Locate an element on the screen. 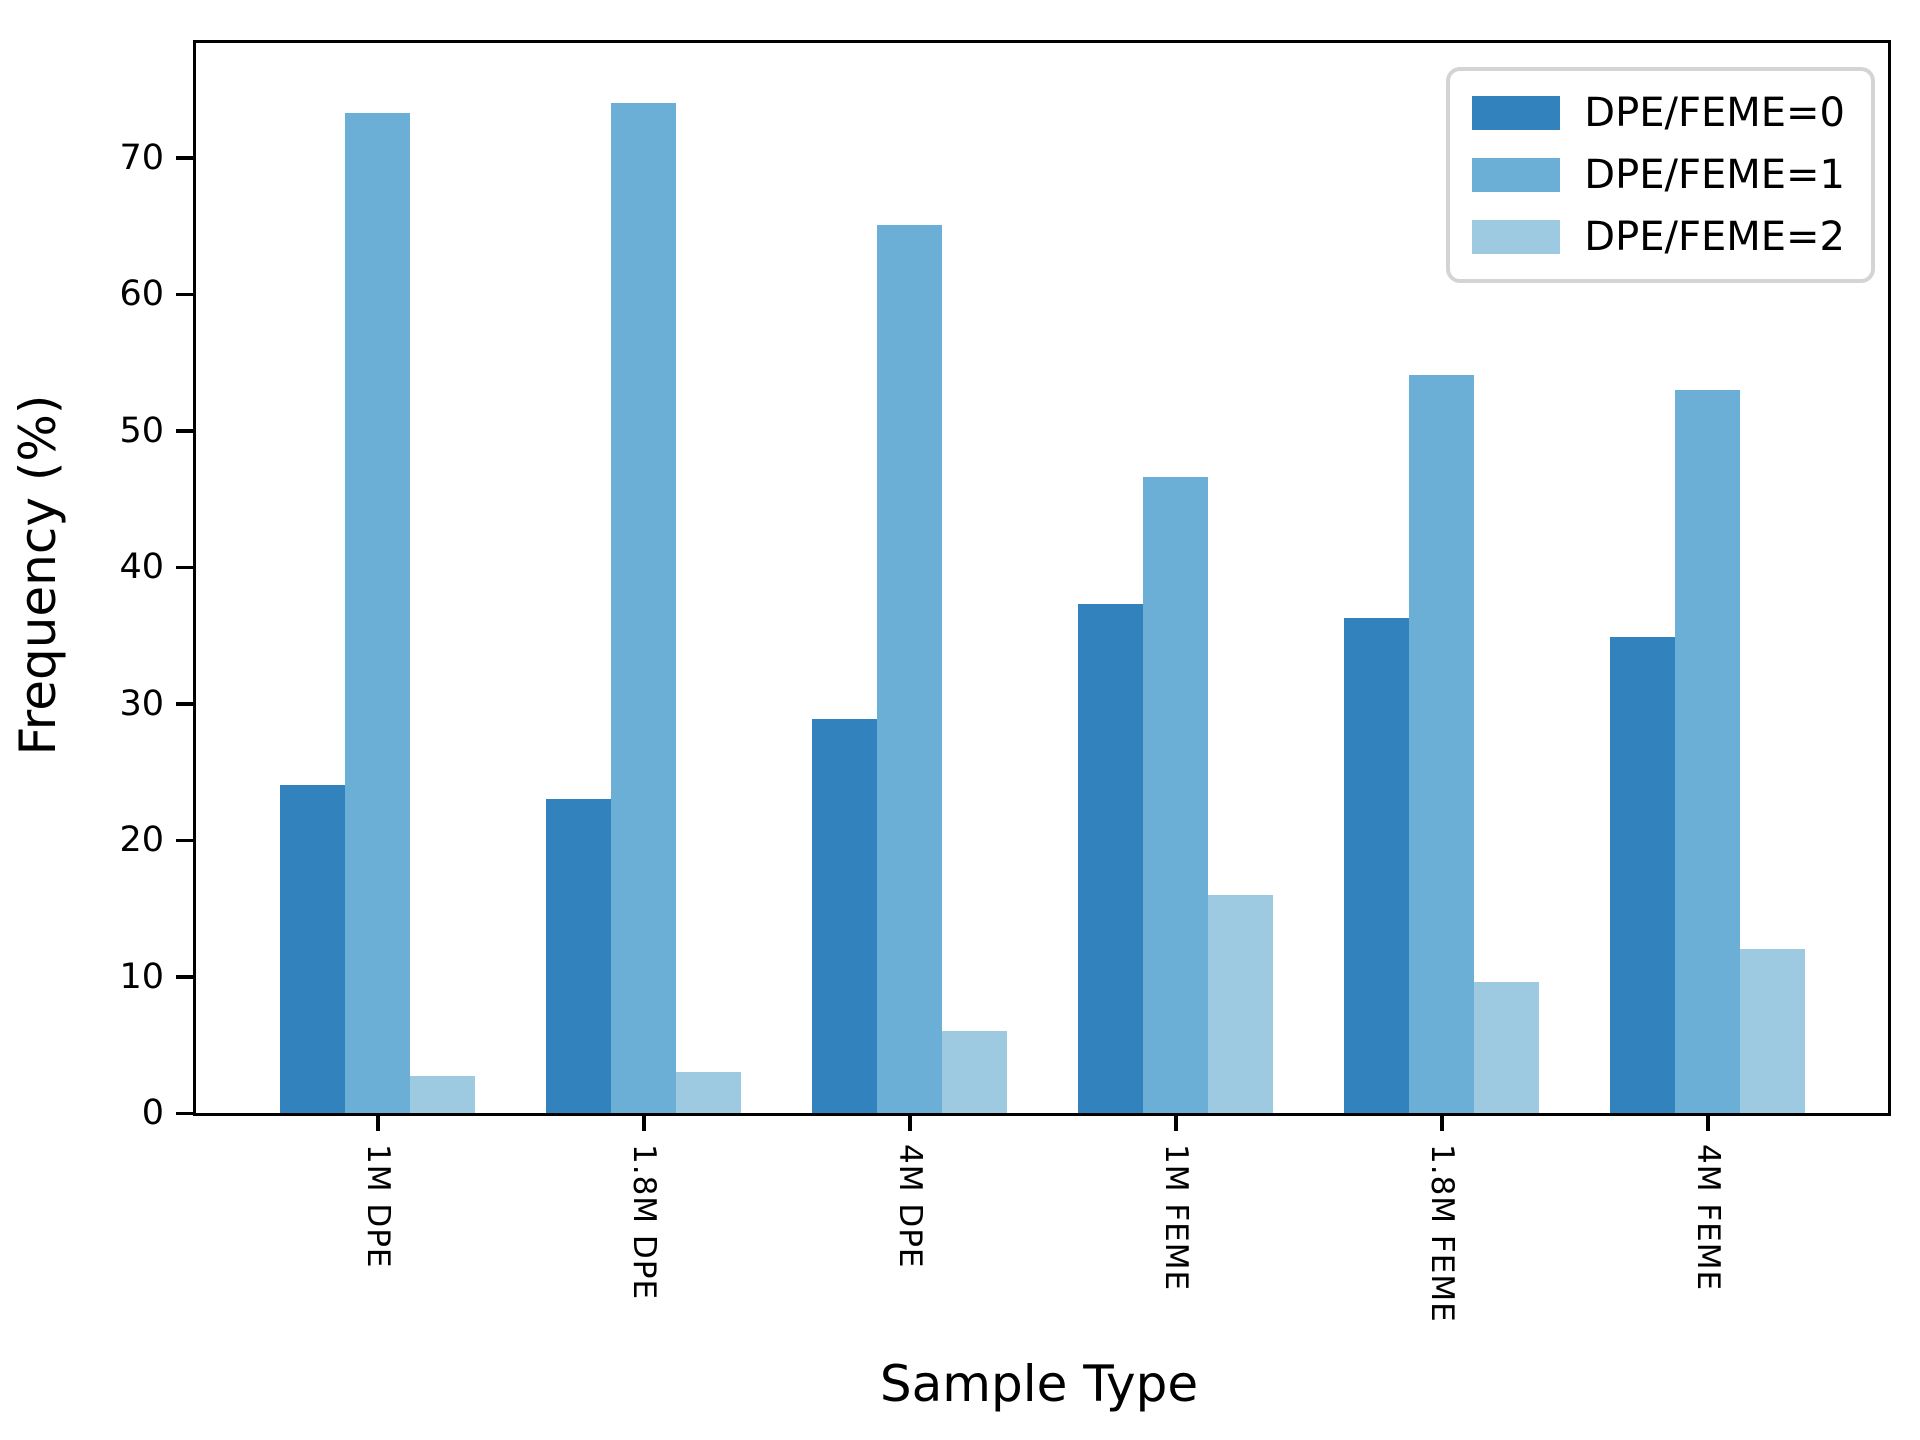 The image size is (1920, 1440). x-tick-label-1m-dpe: 1M DPE is located at coordinates (378, 1206).